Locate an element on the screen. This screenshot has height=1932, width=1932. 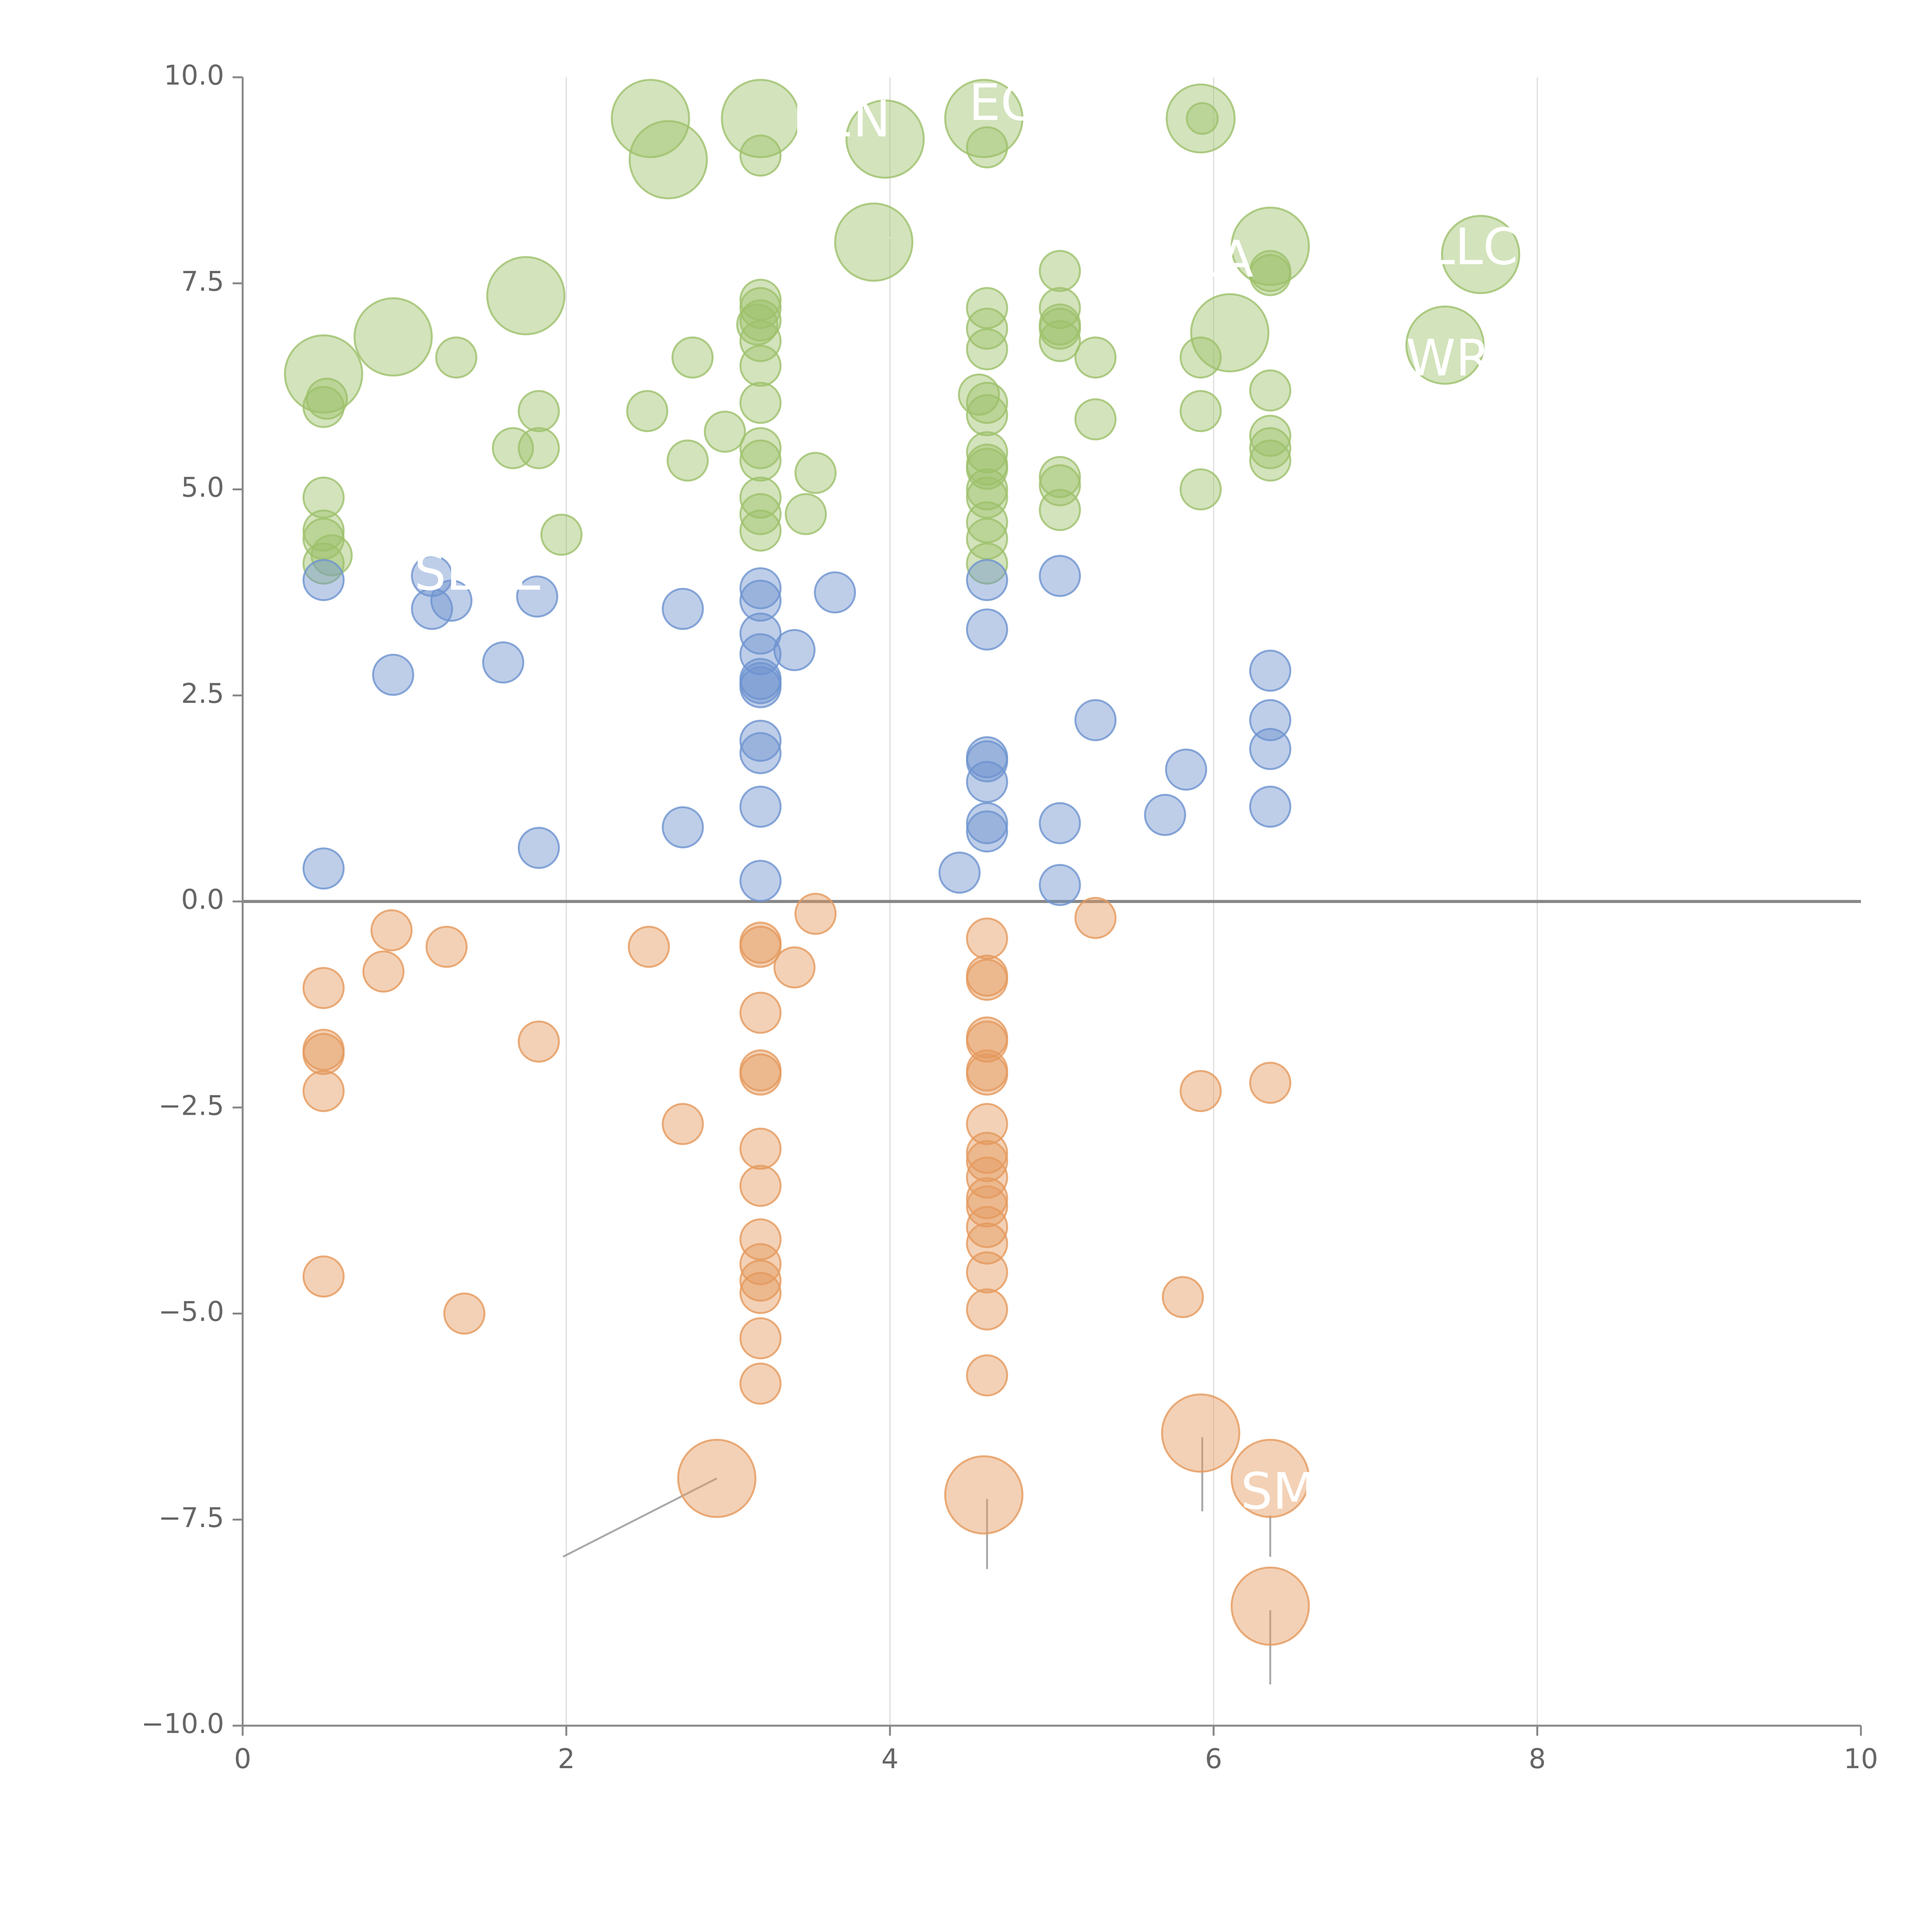
x-tick-label: 4 is located at coordinates (890, 1759).